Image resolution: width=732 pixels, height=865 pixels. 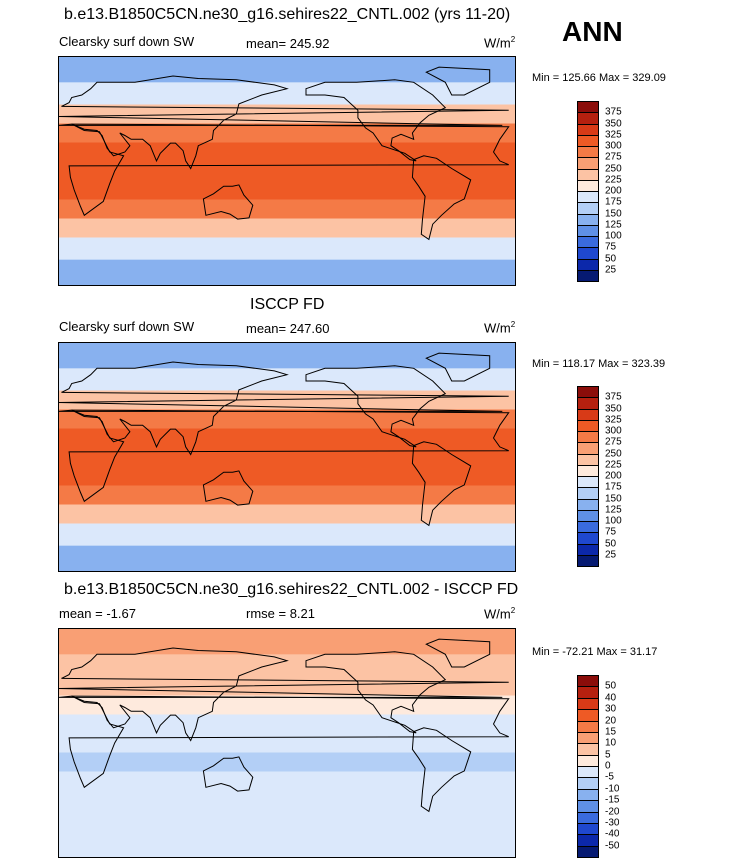 What do you see at coordinates (612, 834) in the screenshot?
I see `colorbar-label: -40` at bounding box center [612, 834].